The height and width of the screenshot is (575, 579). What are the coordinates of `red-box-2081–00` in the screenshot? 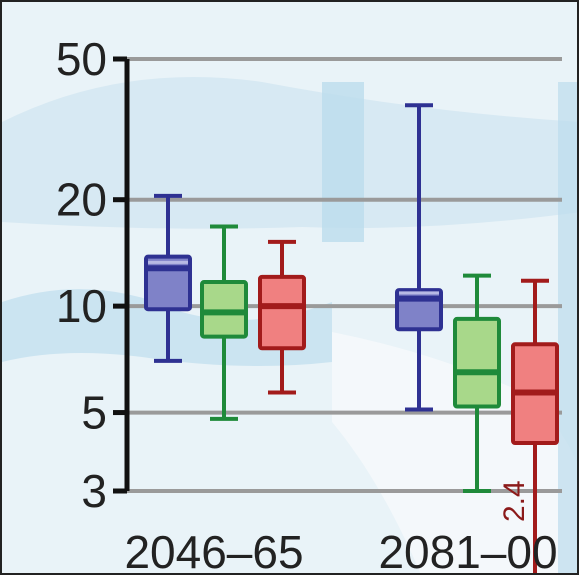 It's located at (535, 425).